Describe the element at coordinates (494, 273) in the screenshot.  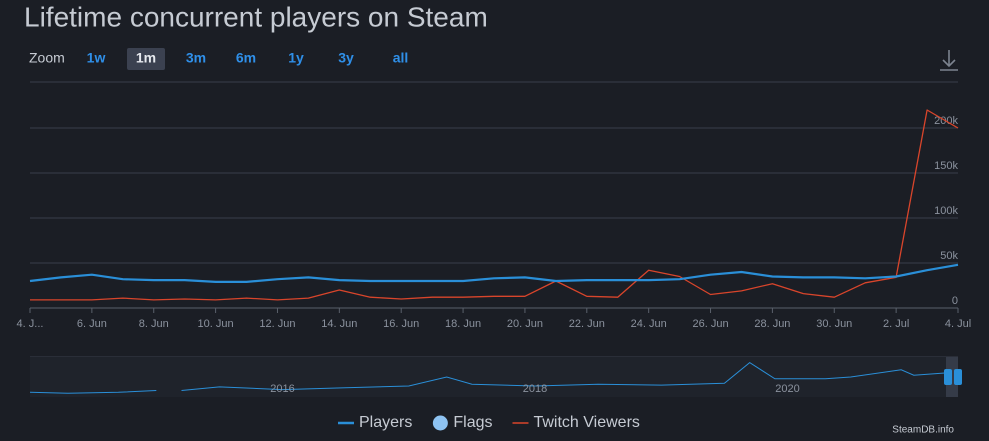
I see `series-line` at that location.